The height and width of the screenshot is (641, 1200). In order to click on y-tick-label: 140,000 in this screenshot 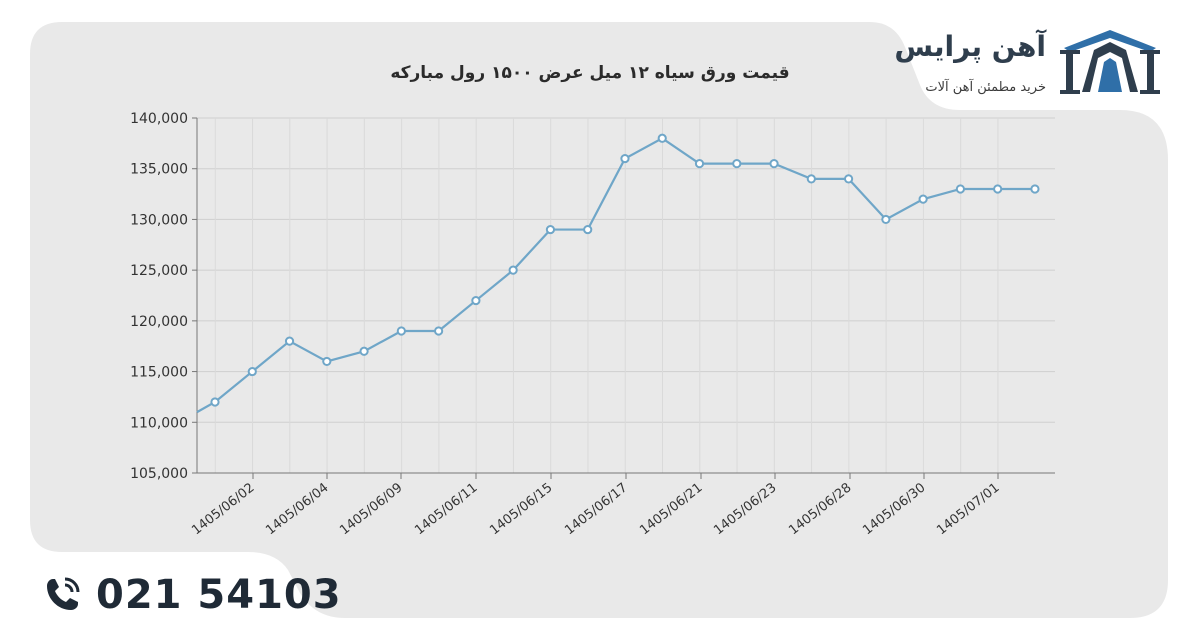, I will do `click(159, 119)`.